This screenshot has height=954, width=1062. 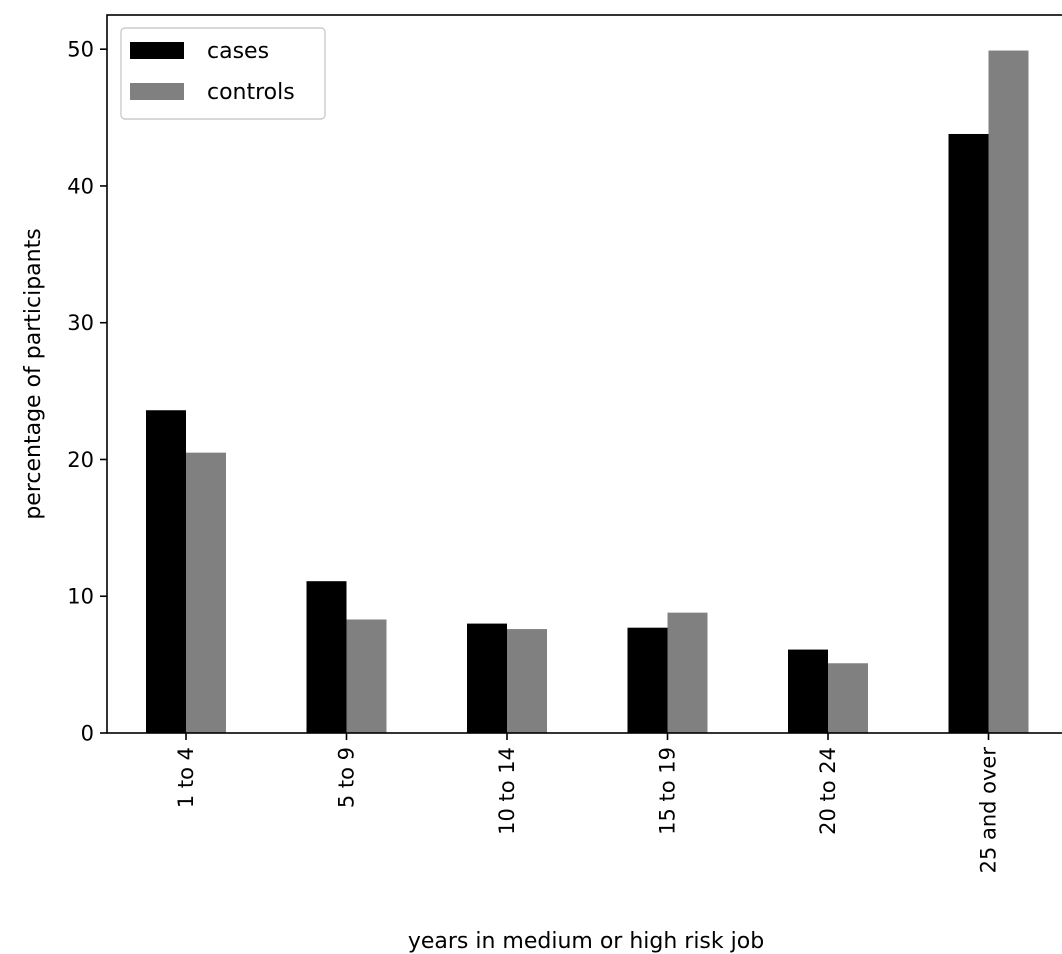 I want to click on x-tick-label: 15 to 19, so click(x=668, y=791).